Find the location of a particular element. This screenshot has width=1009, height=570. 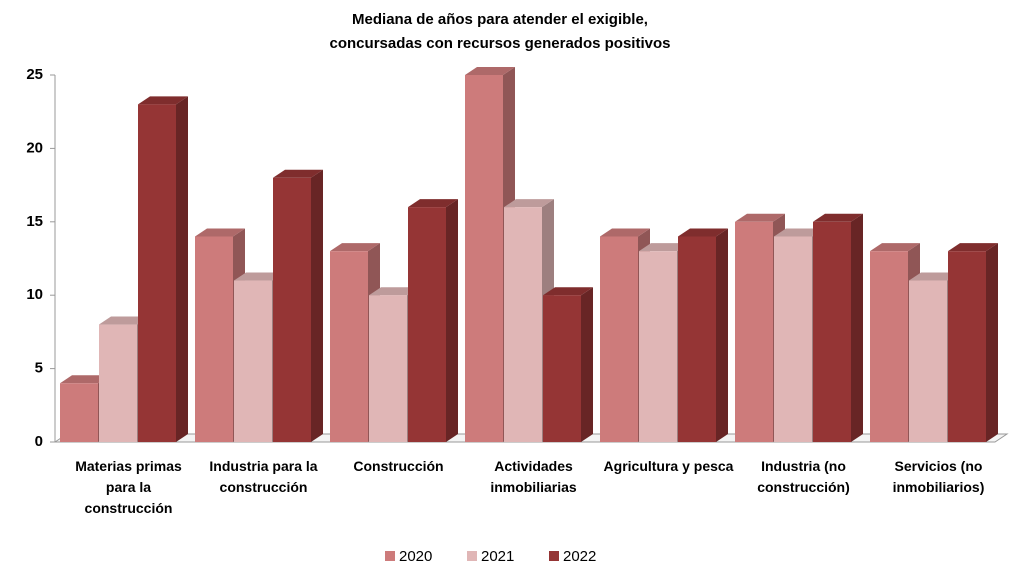

y-tick-label: 25 is located at coordinates (34, 74).